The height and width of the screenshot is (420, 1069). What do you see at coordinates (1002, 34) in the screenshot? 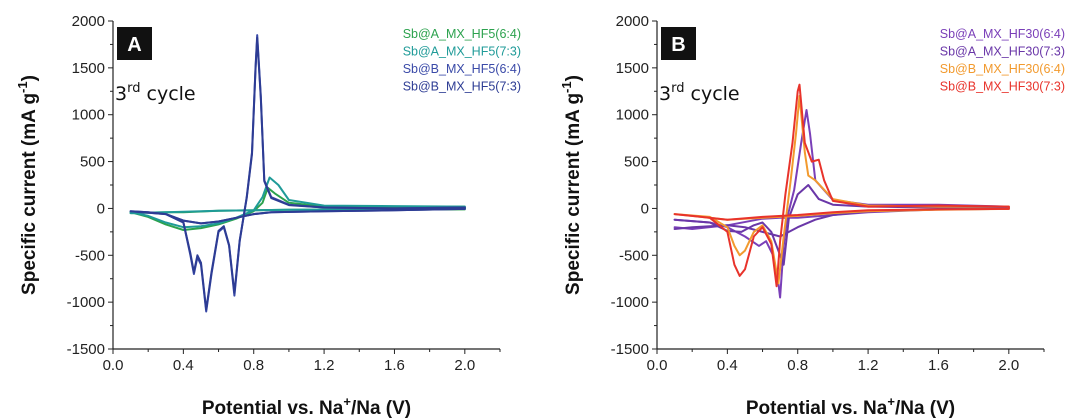
I see `legend-entry: Sb@A_MX_HF30(6:4)` at bounding box center [1002, 34].